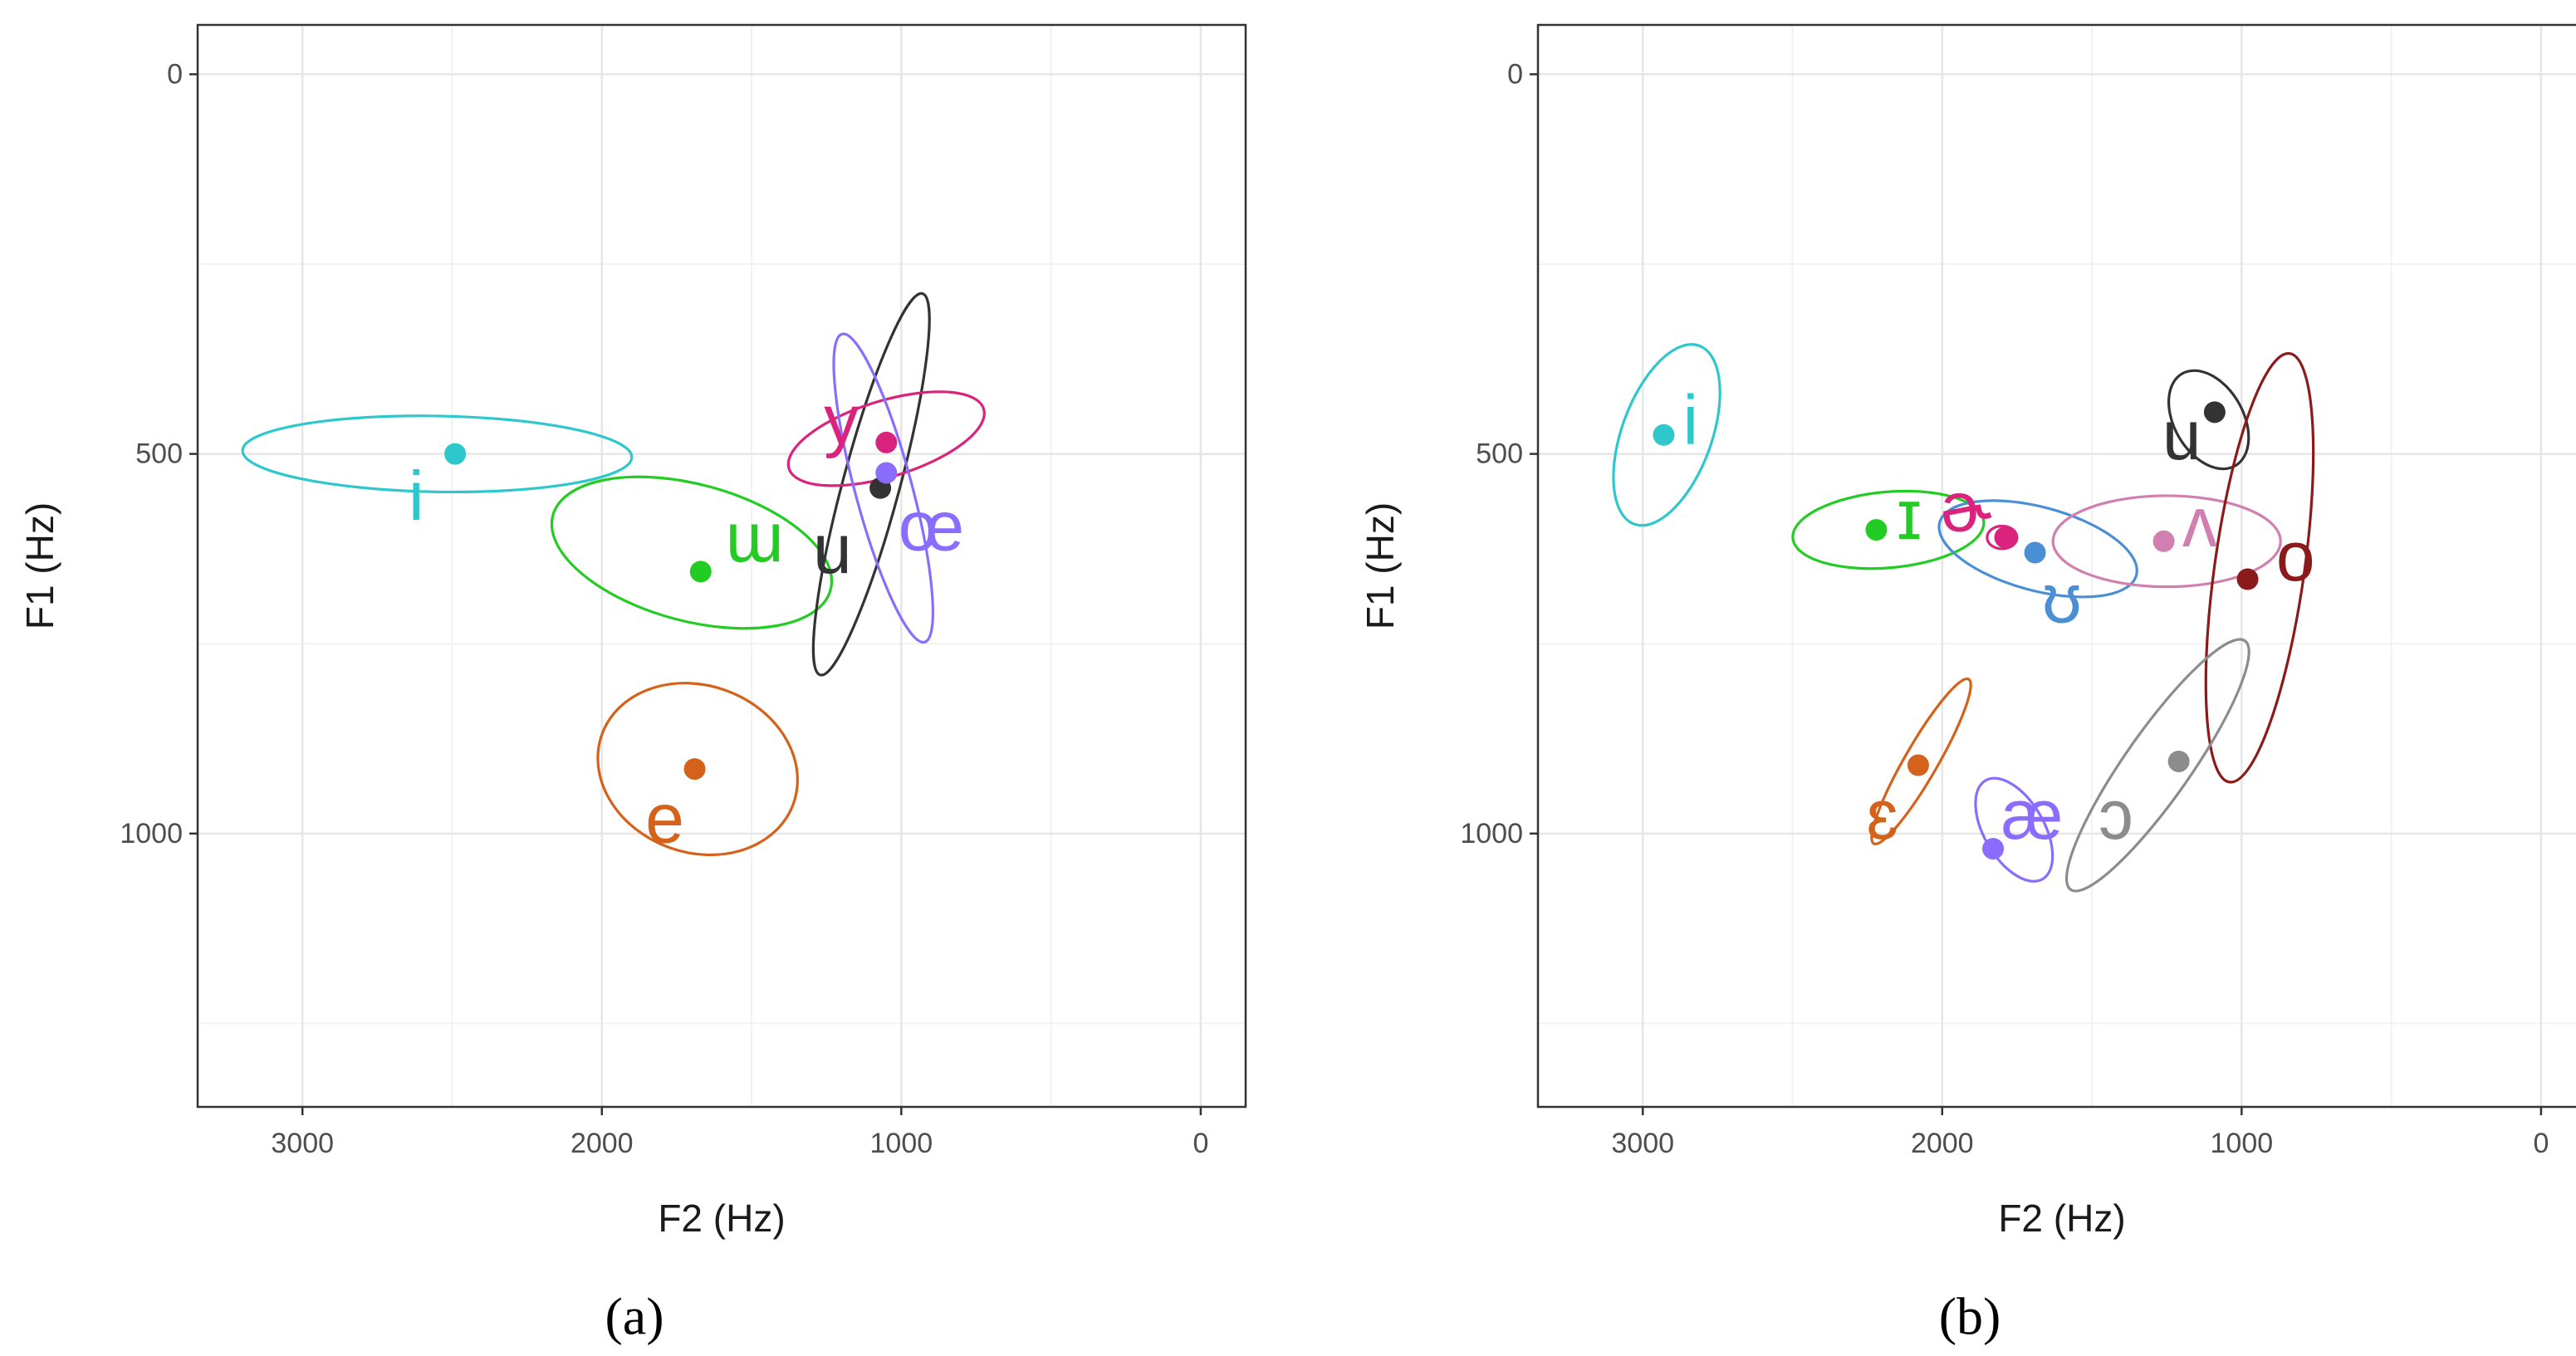 The width and height of the screenshot is (2576, 1356). What do you see at coordinates (1967, 507) in the screenshot?
I see `vowel-label-ɚ: ɚ` at bounding box center [1967, 507].